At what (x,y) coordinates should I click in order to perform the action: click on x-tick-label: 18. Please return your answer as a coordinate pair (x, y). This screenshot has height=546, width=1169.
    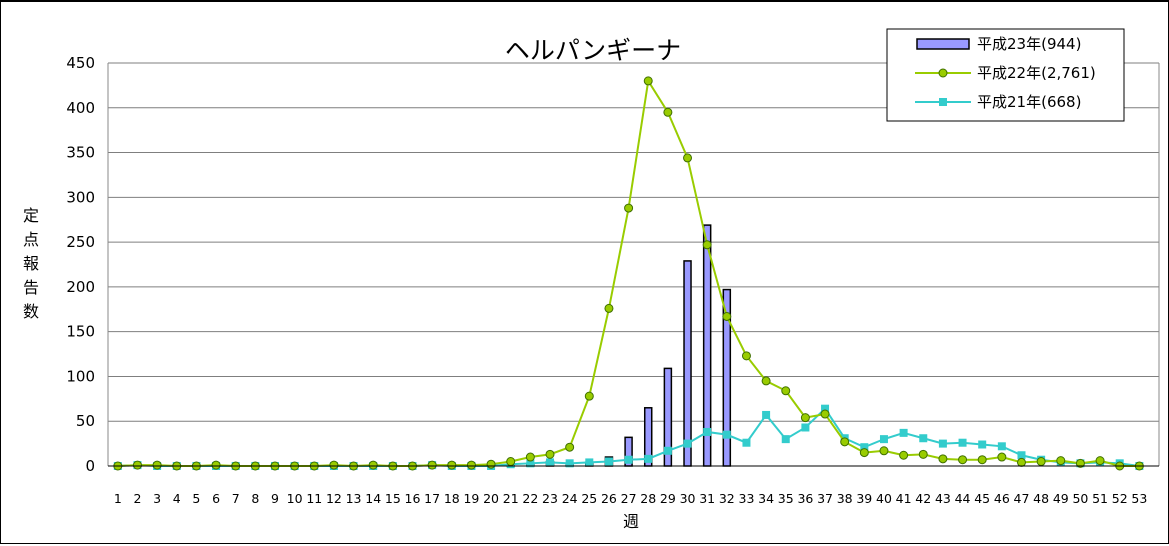
    Looking at the image, I should click on (452, 498).